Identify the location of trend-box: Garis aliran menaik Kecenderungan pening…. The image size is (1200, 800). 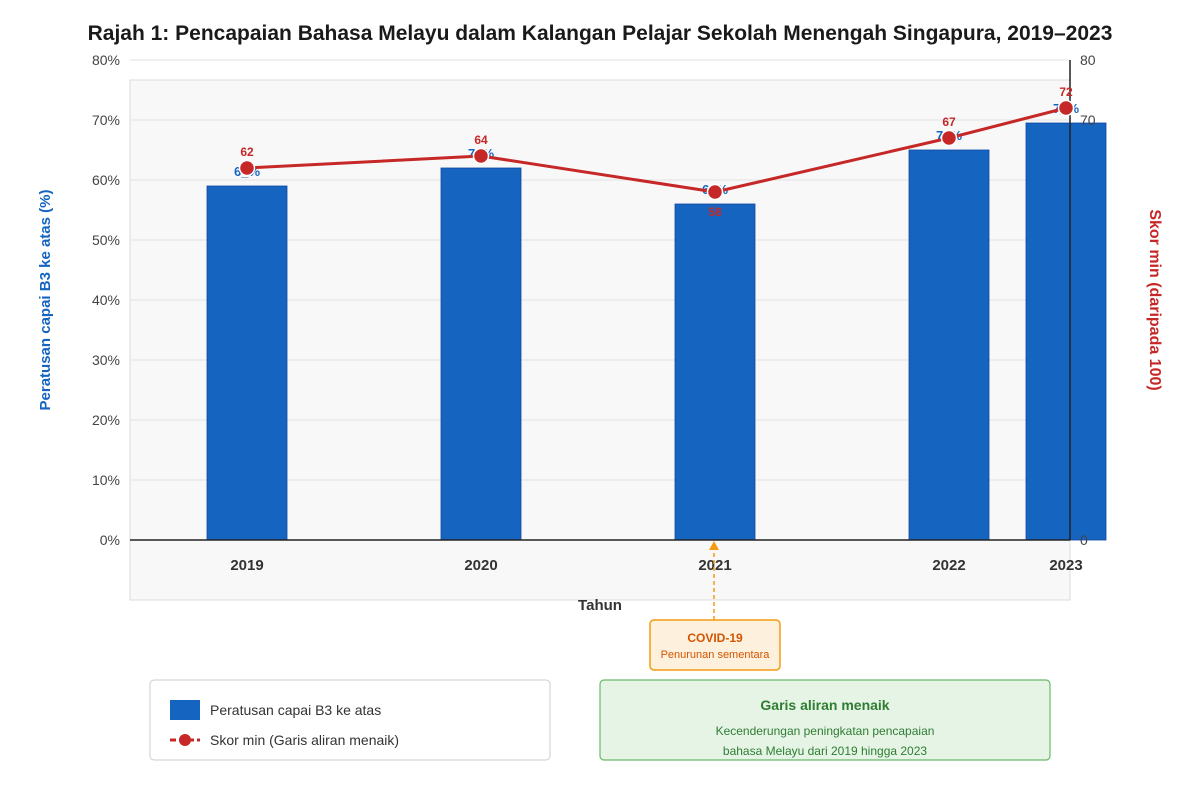
(825, 720).